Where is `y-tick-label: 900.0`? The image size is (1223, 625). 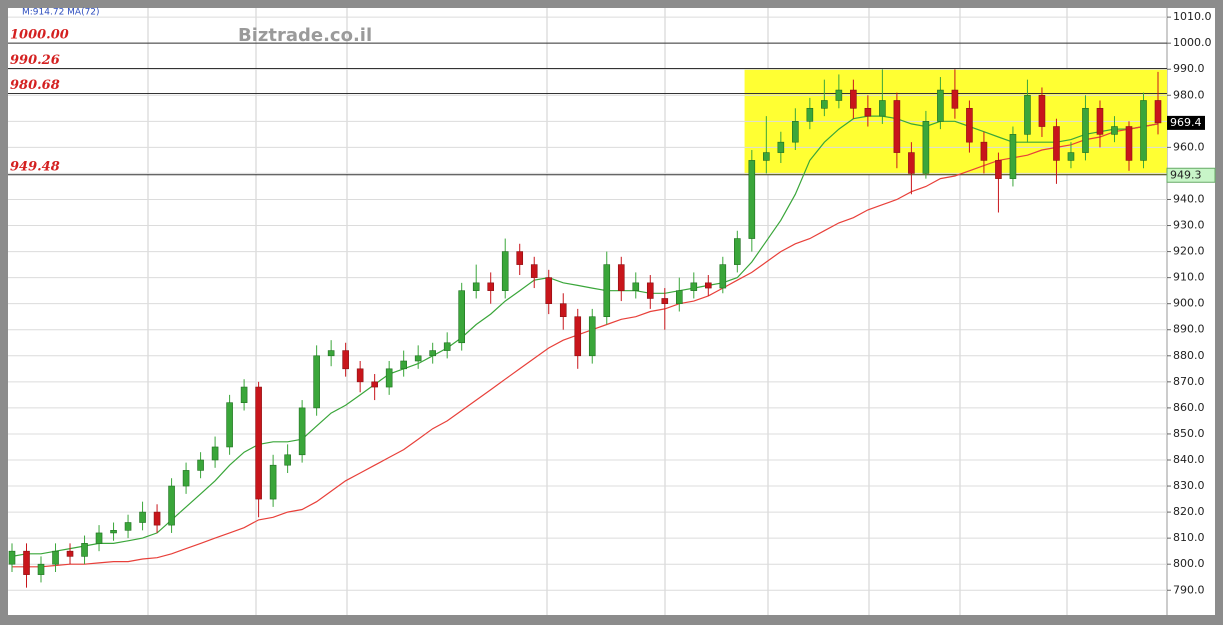 y-tick-label: 900.0 is located at coordinates (1189, 303).